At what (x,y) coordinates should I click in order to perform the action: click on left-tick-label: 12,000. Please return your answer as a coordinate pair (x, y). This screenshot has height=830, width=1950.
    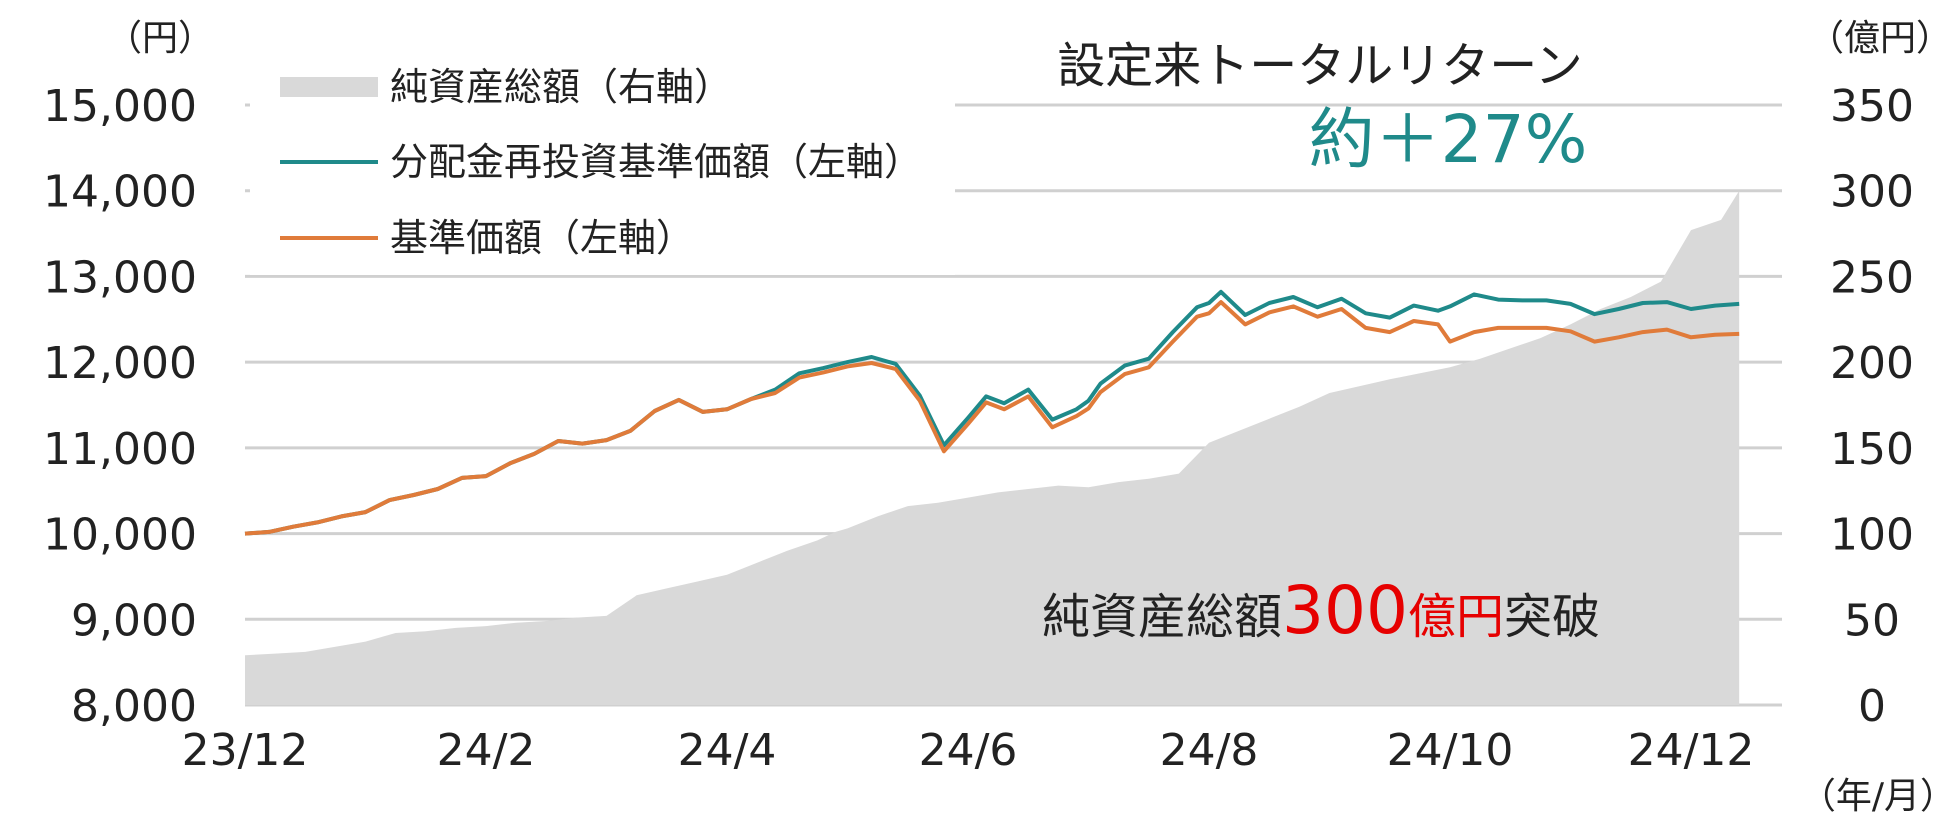
    Looking at the image, I should click on (120, 363).